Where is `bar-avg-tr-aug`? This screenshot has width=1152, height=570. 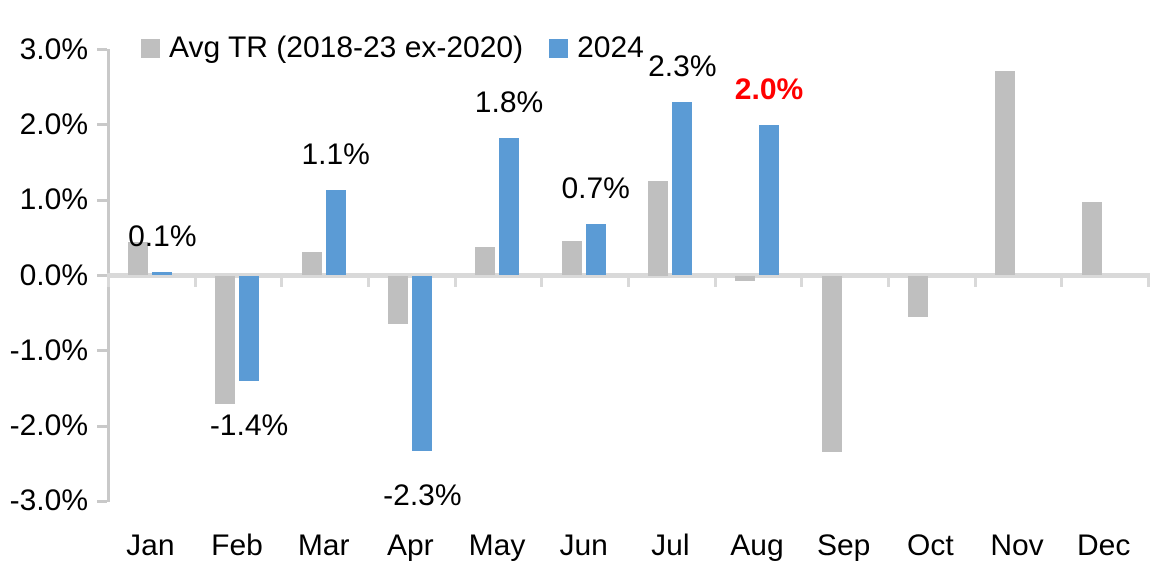
bar-avg-tr-aug is located at coordinates (745, 278).